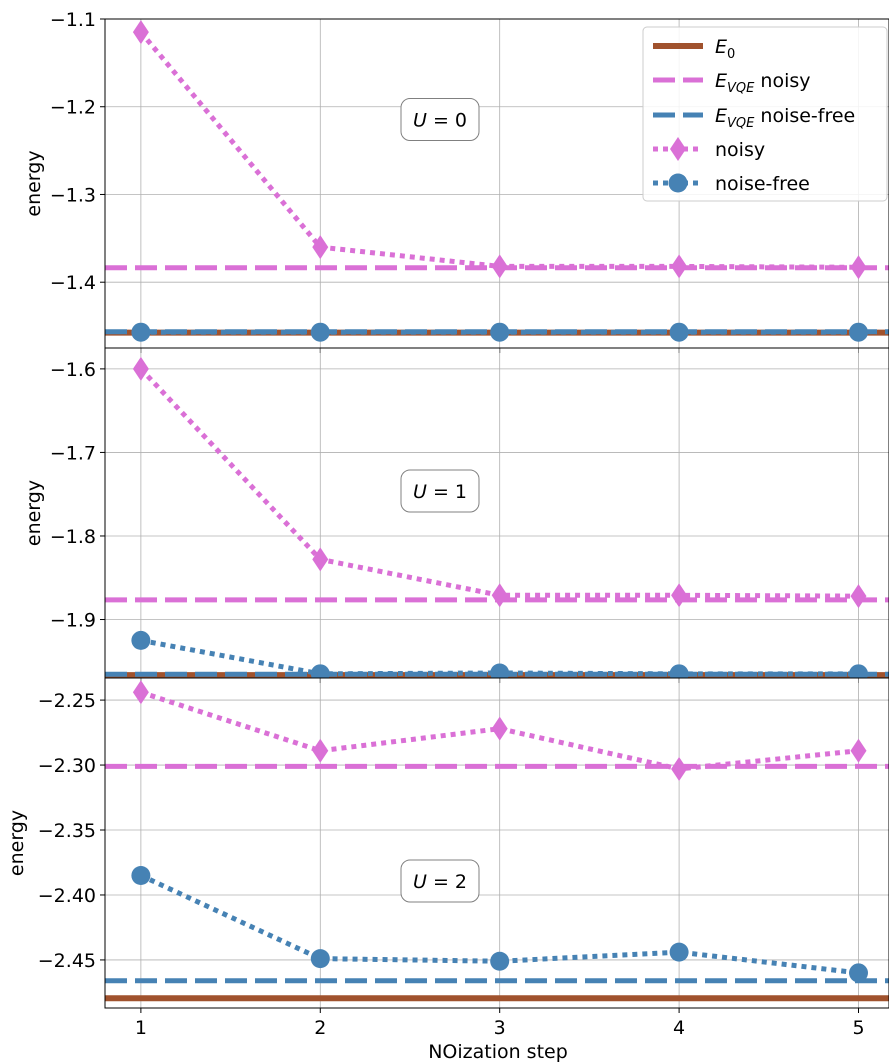  I want to click on y-tick-label: −2.45, so click(67, 961).